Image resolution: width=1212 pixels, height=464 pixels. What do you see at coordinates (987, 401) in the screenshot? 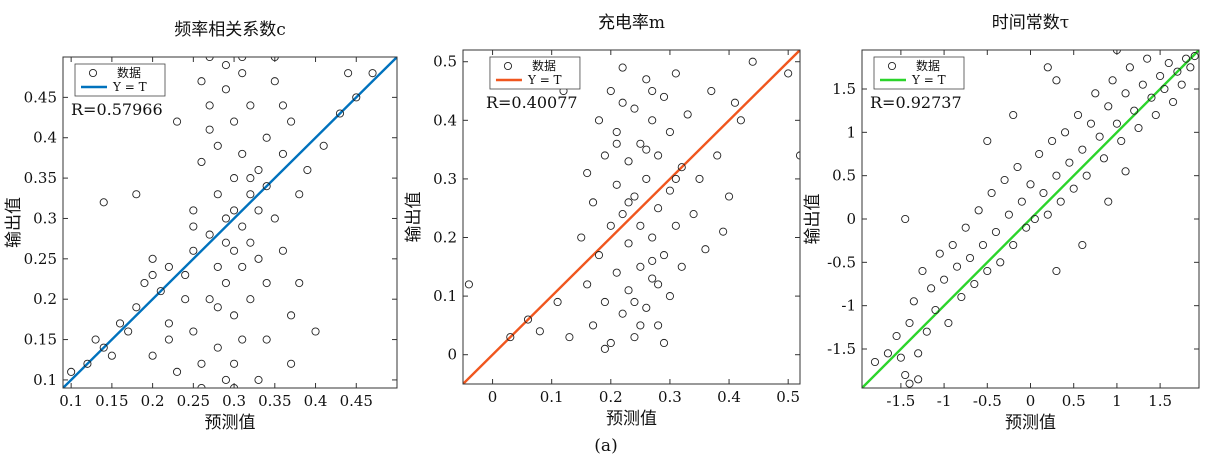
I see `x-tick-label: -0.5` at bounding box center [987, 401].